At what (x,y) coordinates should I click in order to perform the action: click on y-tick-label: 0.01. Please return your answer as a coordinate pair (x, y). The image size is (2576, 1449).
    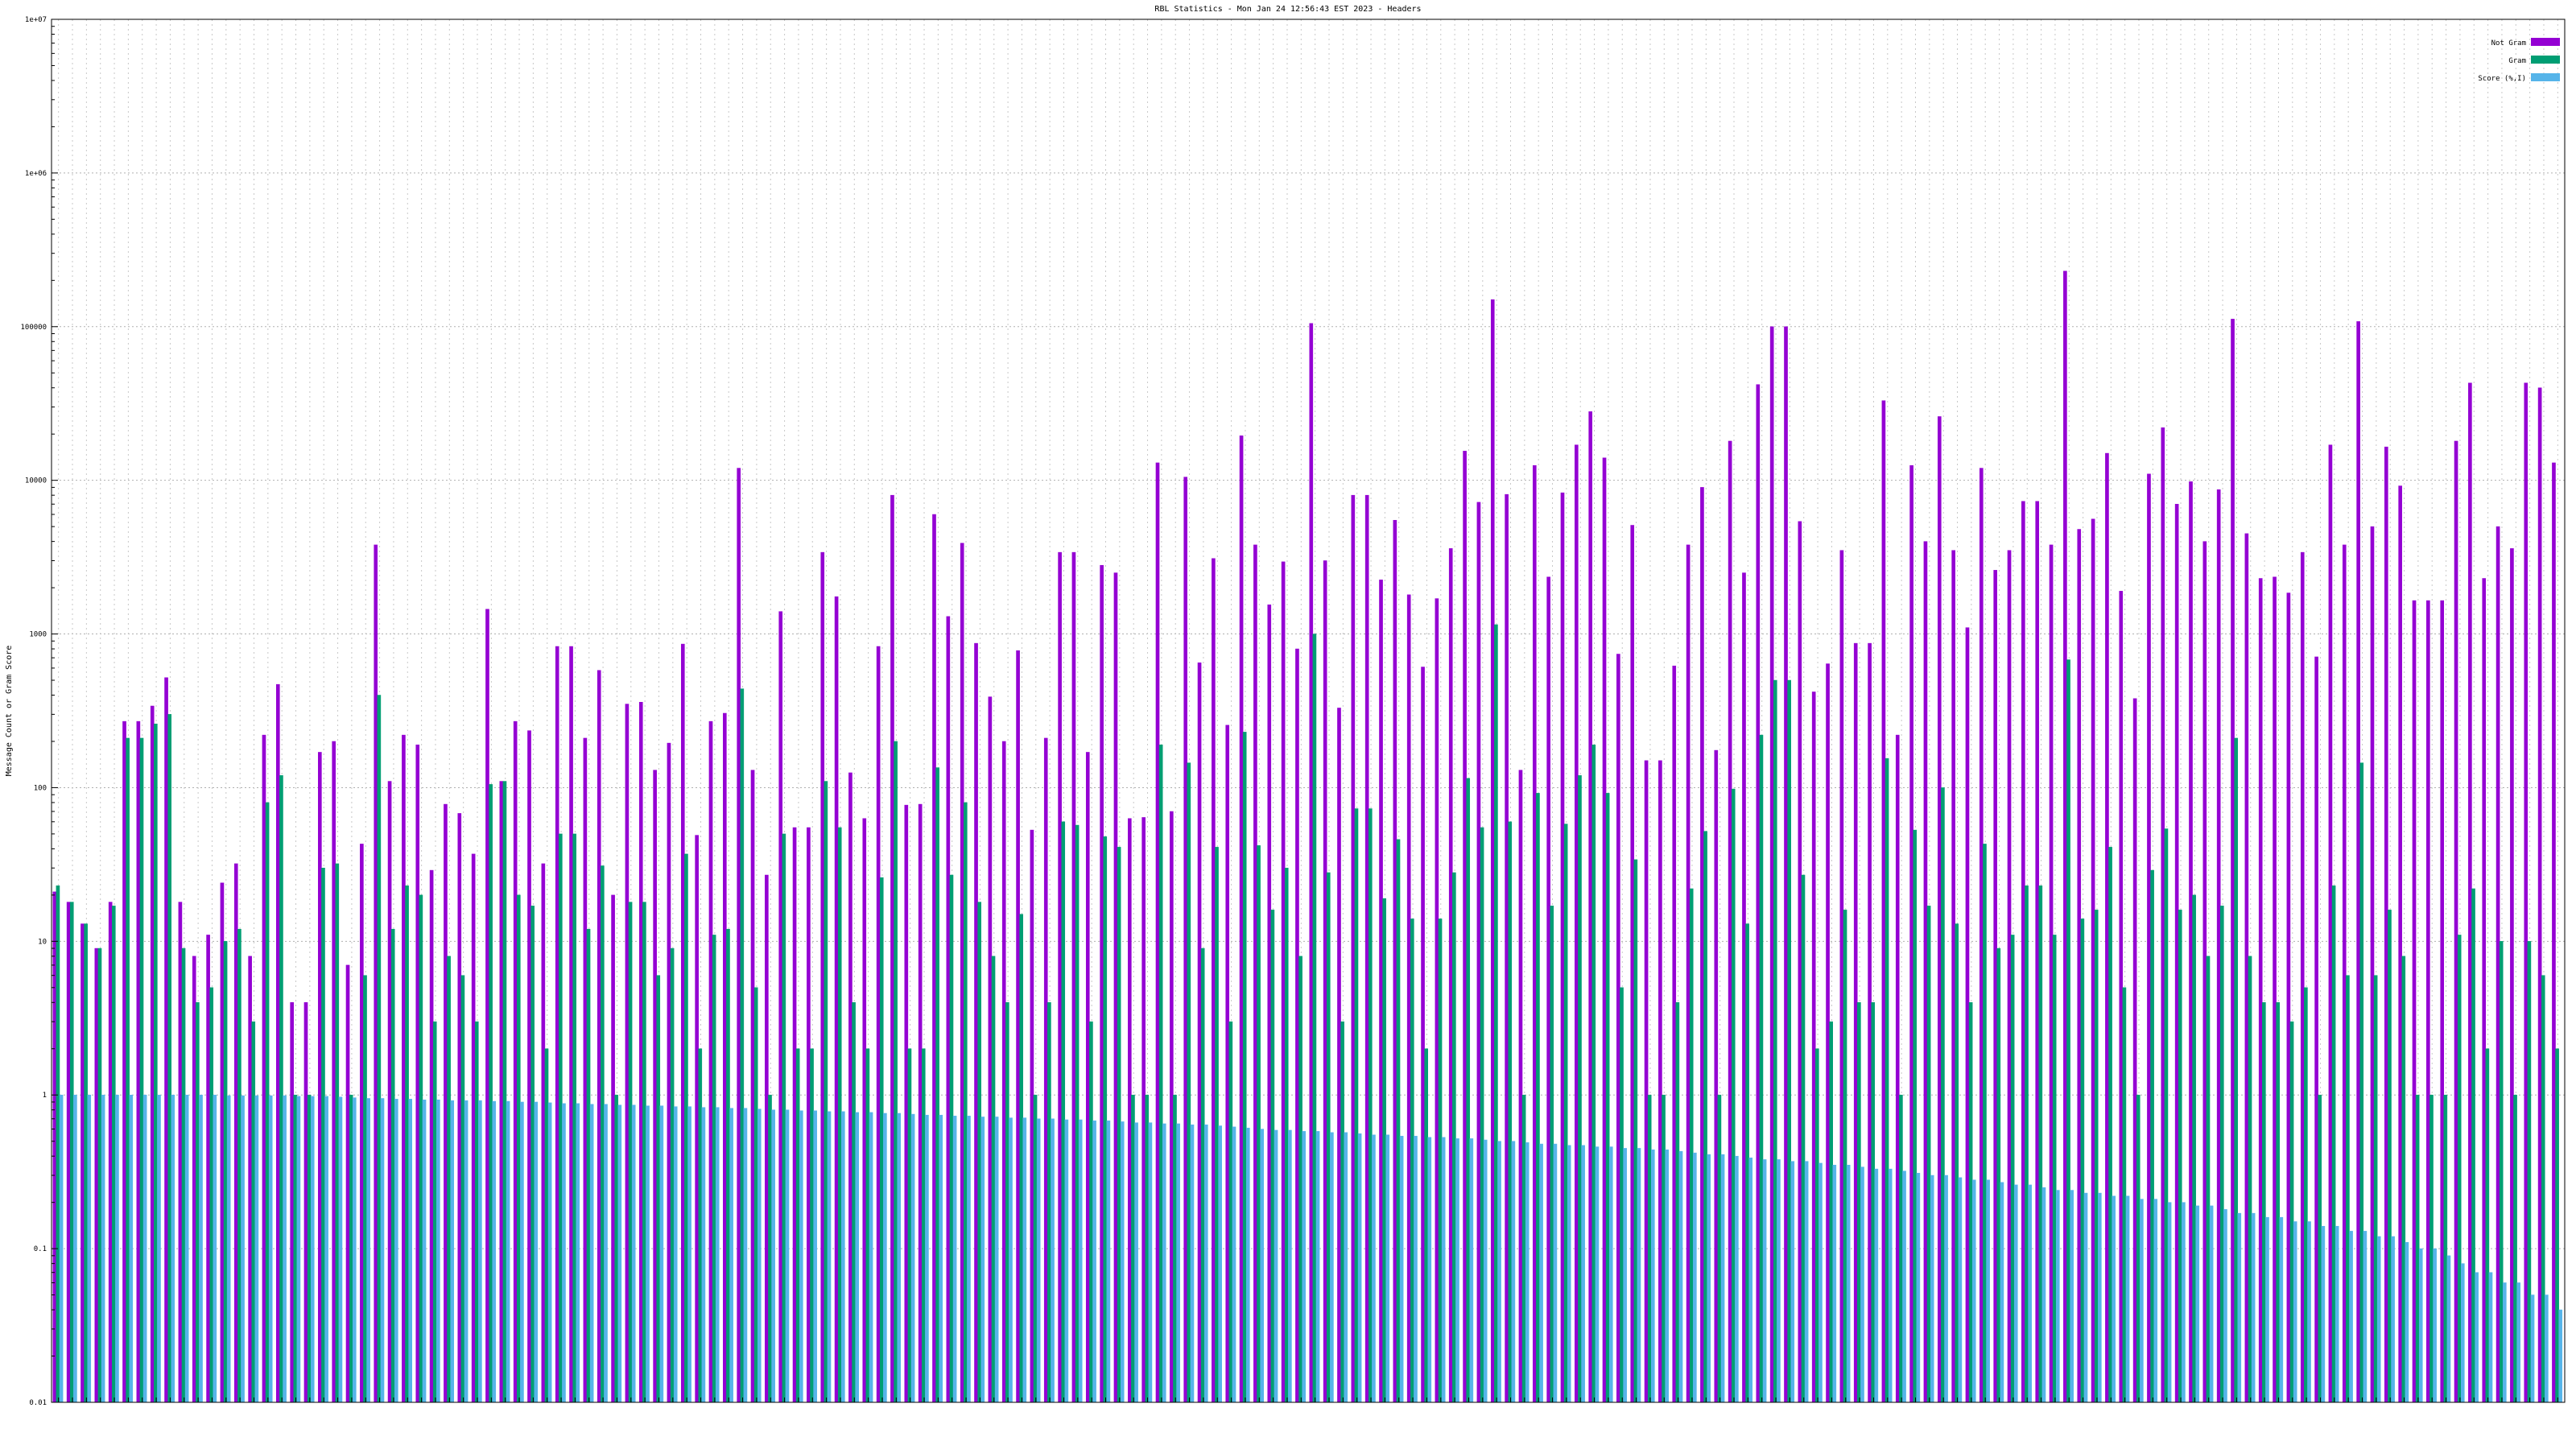
    Looking at the image, I should click on (38, 1403).